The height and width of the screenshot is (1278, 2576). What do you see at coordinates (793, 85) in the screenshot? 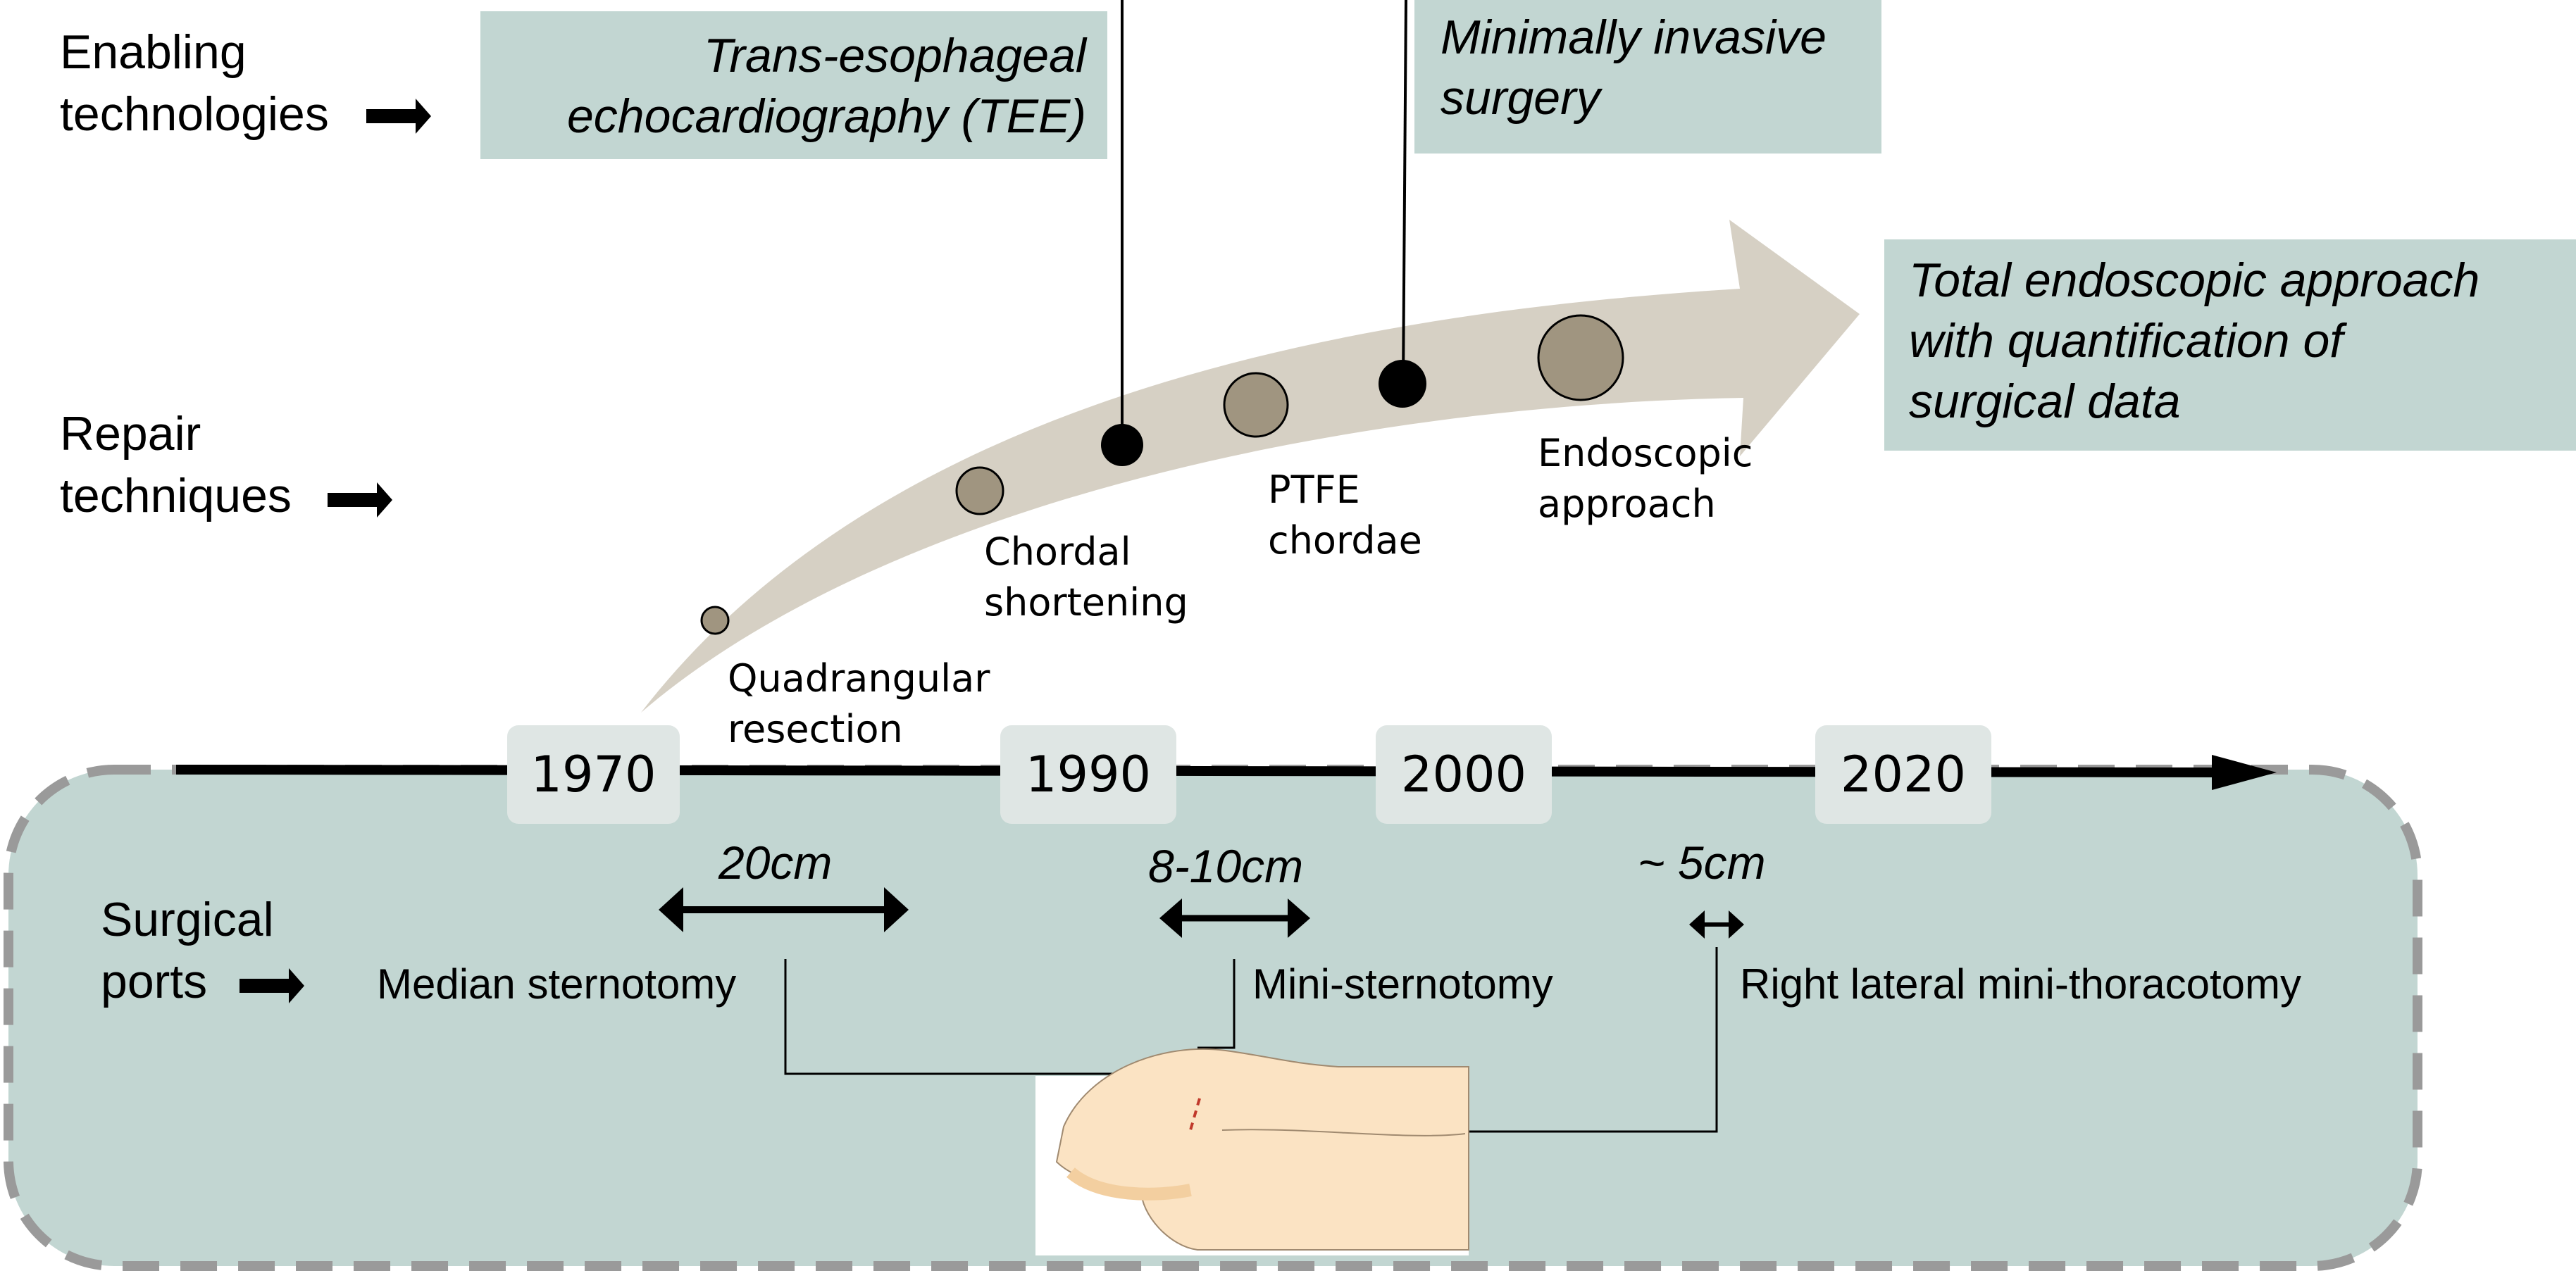
I see `tee-box: Trans-esophageal echocardiography (TEE)` at bounding box center [793, 85].